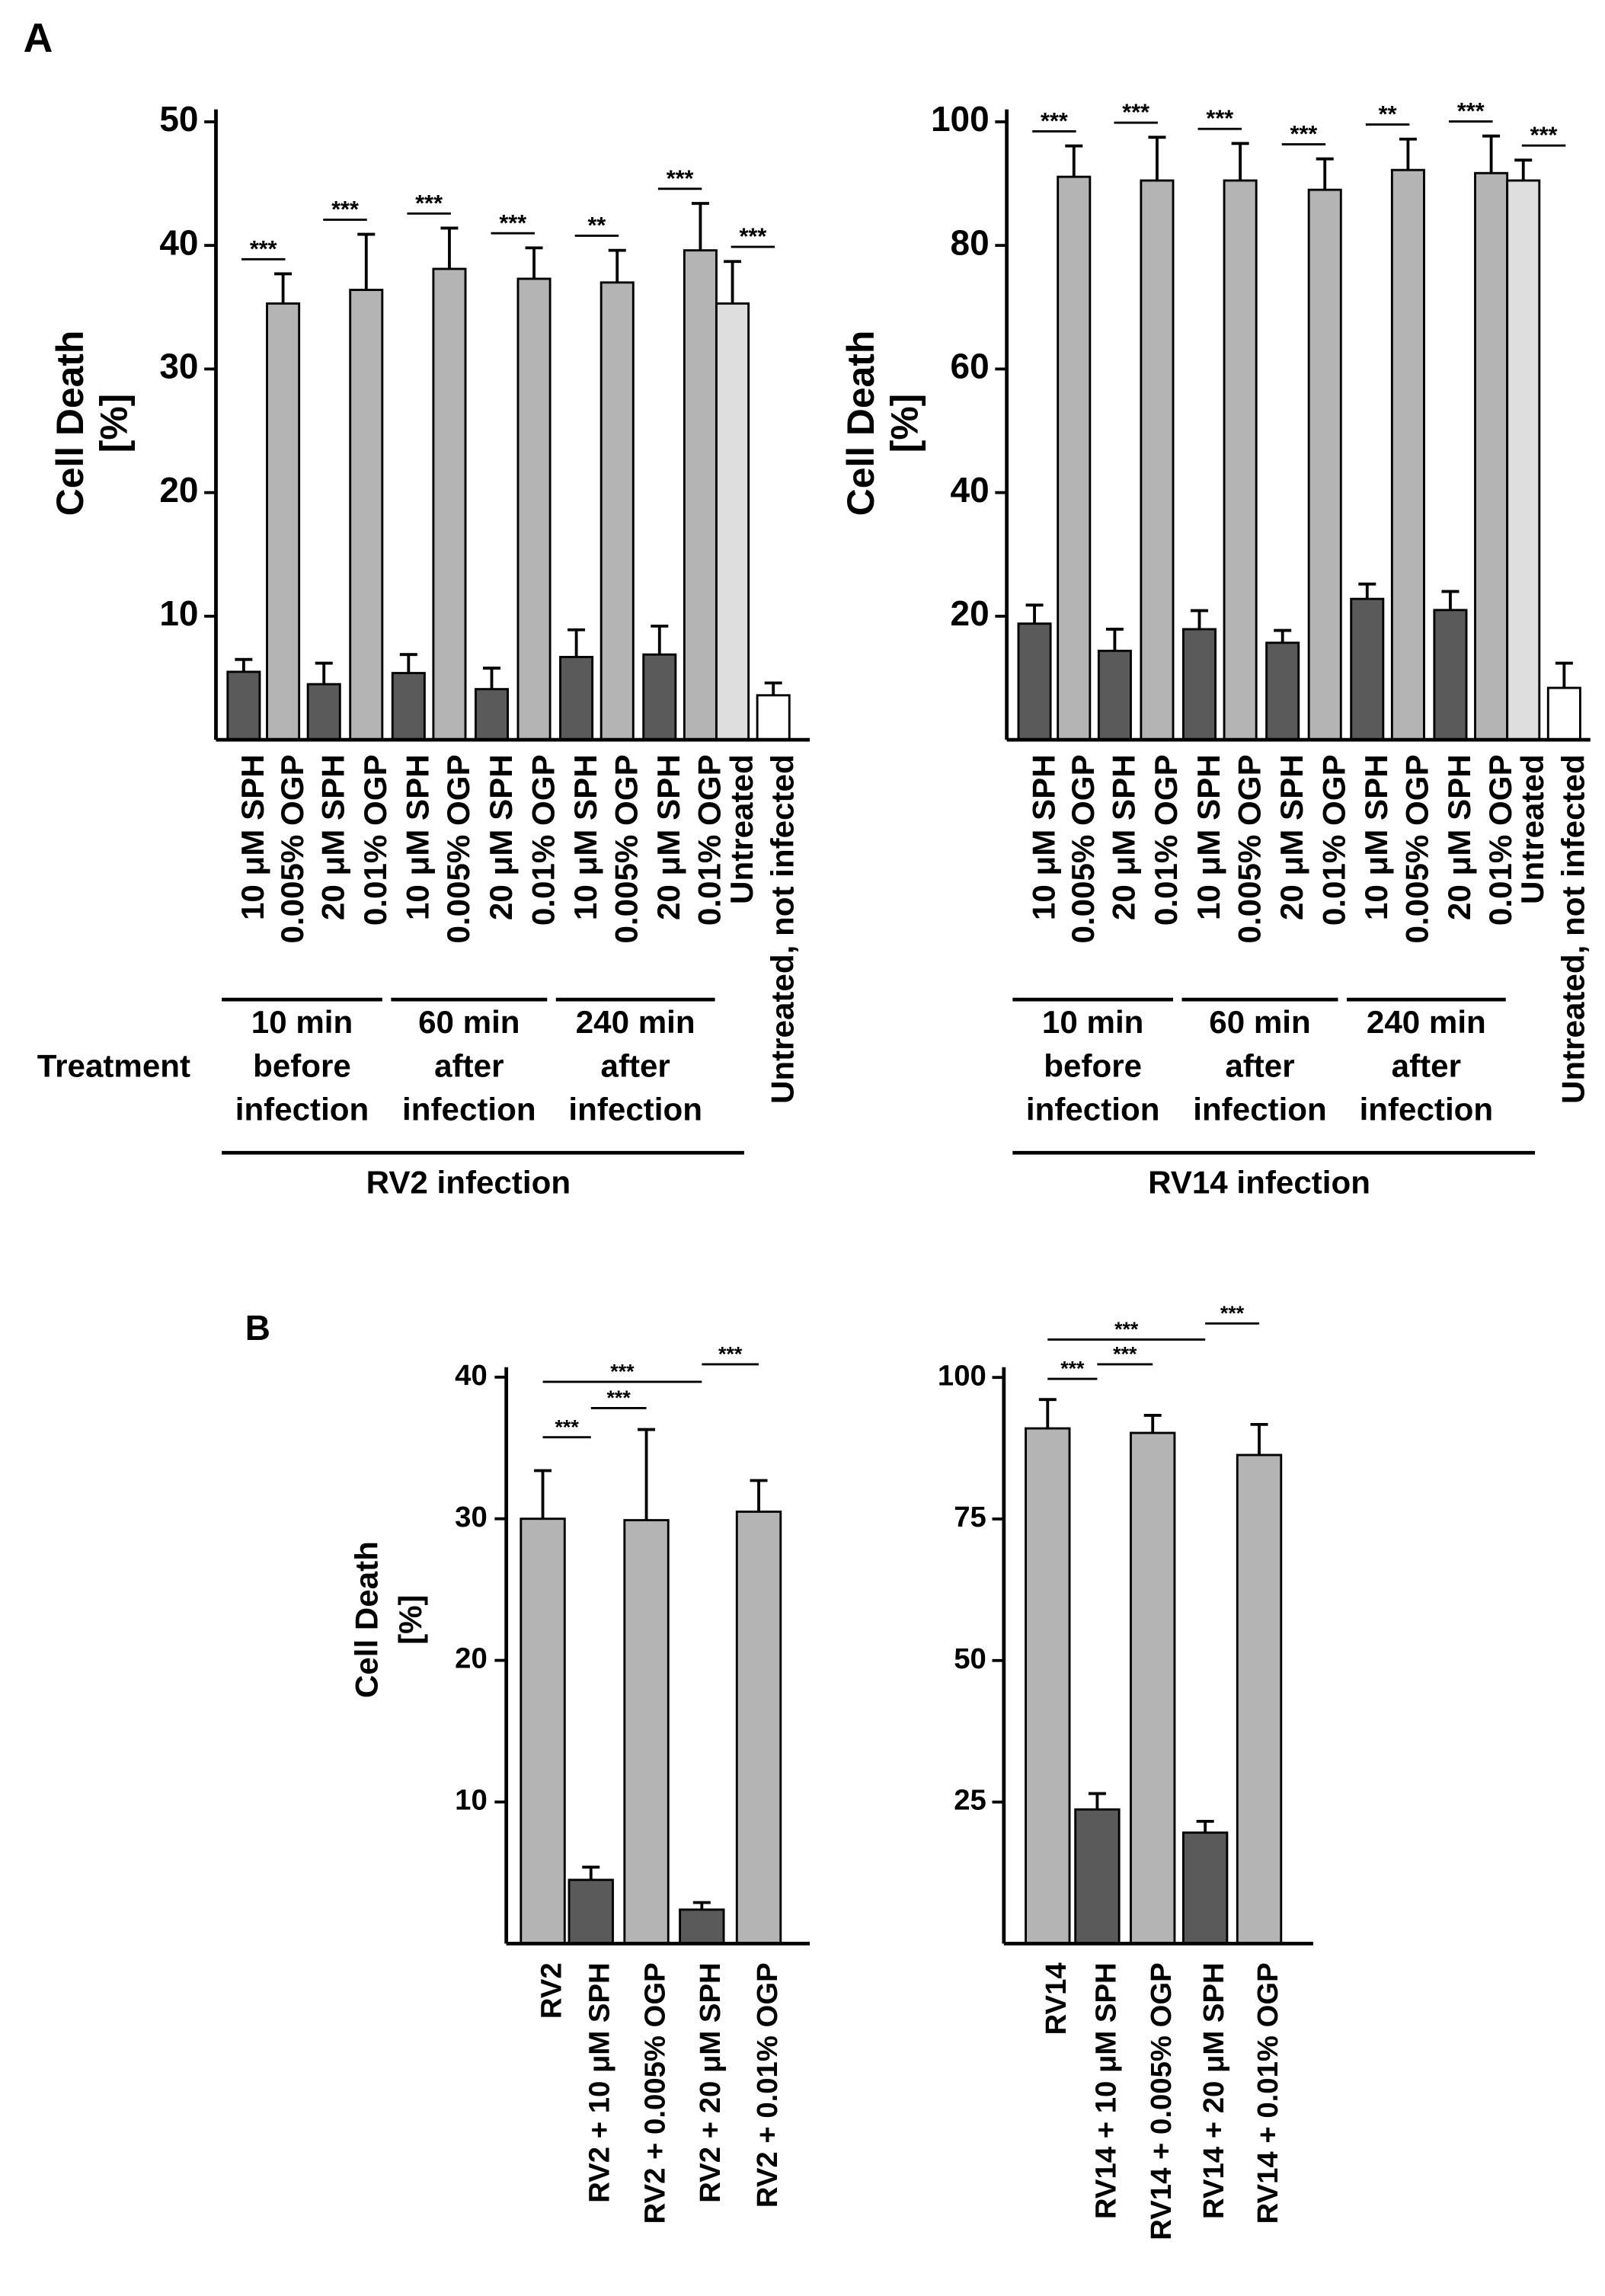 This screenshot has width=1605, height=2296. What do you see at coordinates (1213, 2090) in the screenshot?
I see `x-tick-label: RV14 + 20 μM SPH` at bounding box center [1213, 2090].